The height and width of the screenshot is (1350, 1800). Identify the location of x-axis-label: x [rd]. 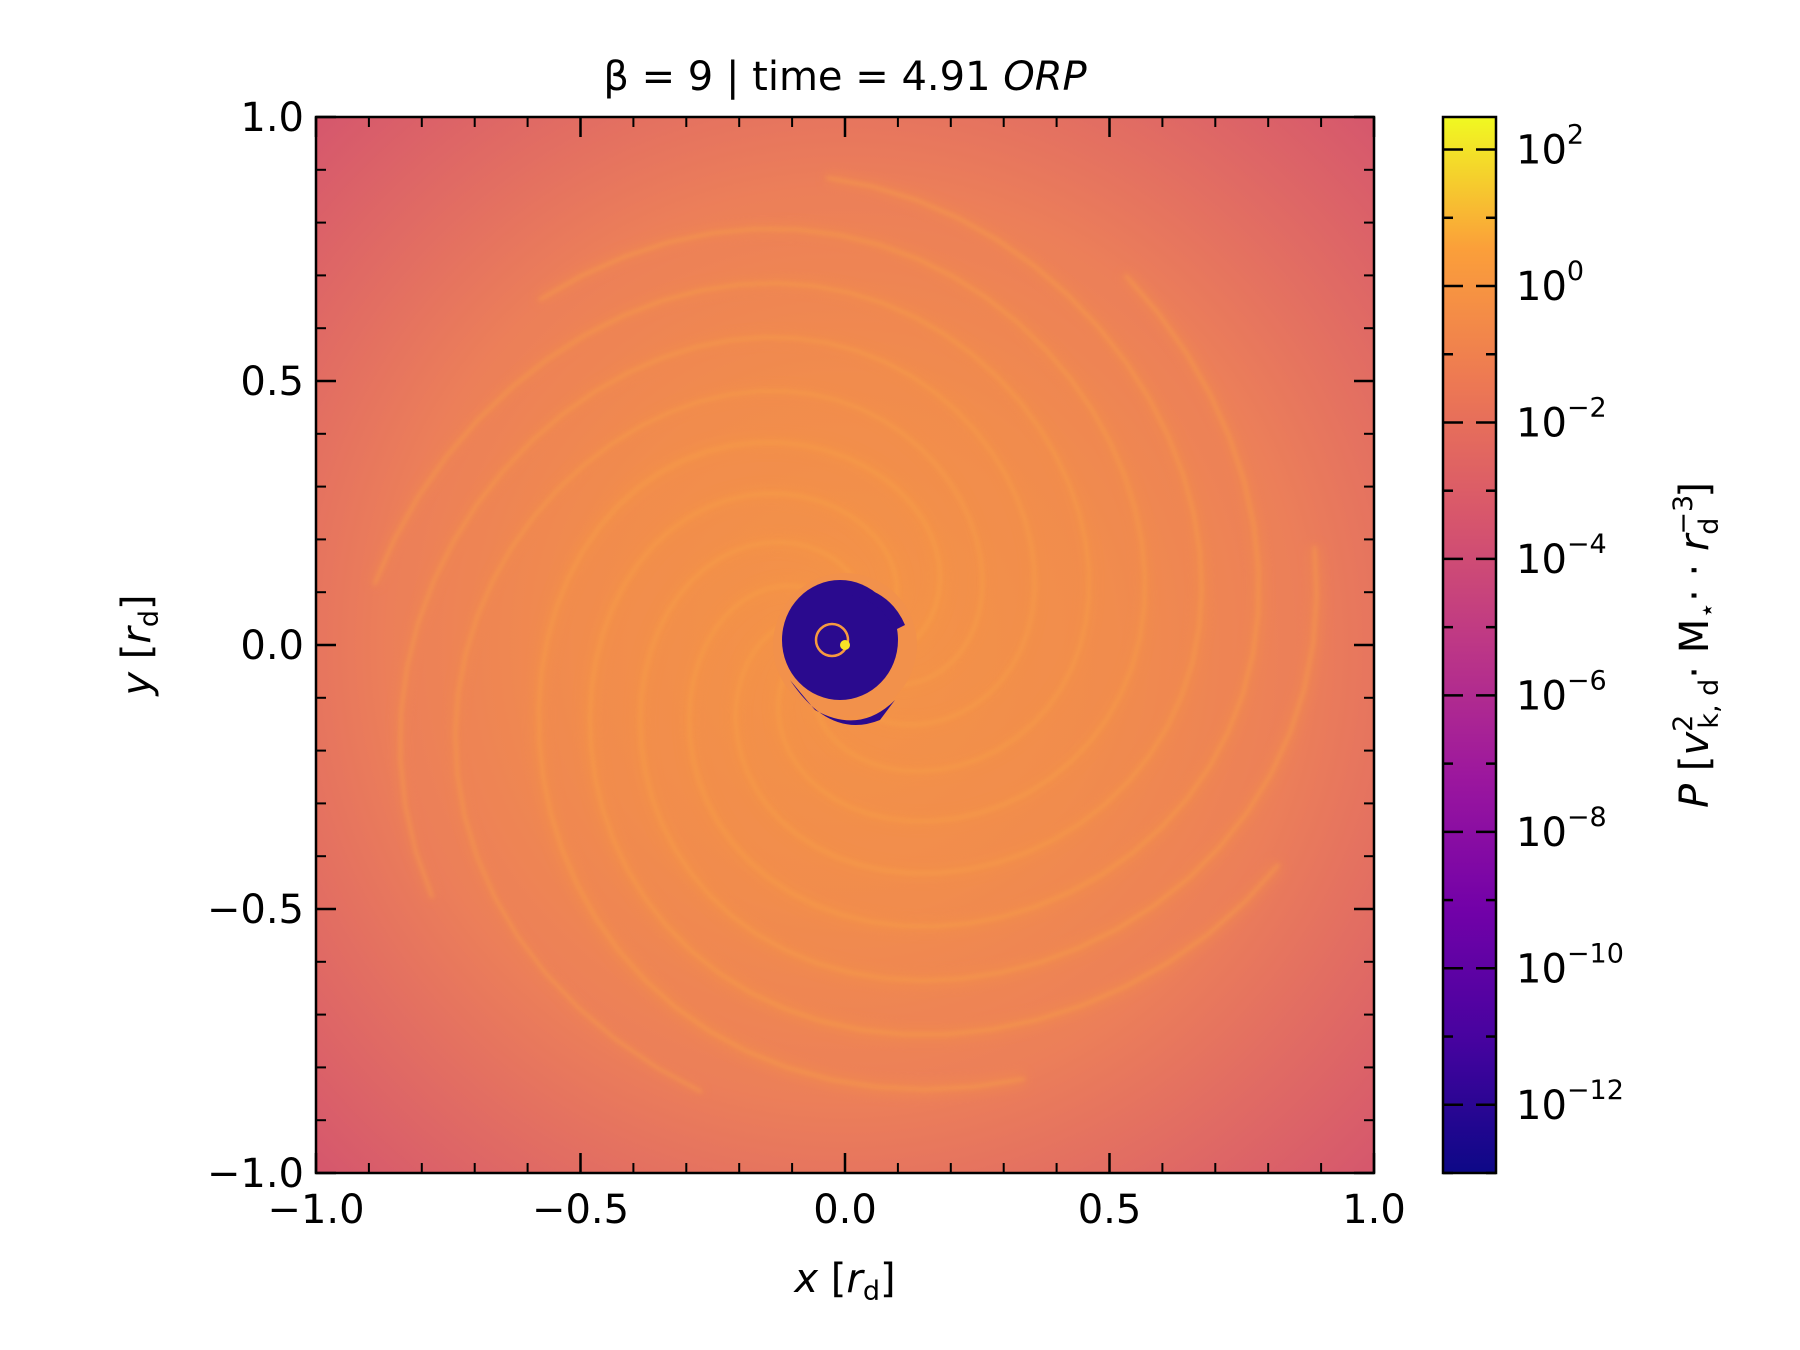
(843, 1281).